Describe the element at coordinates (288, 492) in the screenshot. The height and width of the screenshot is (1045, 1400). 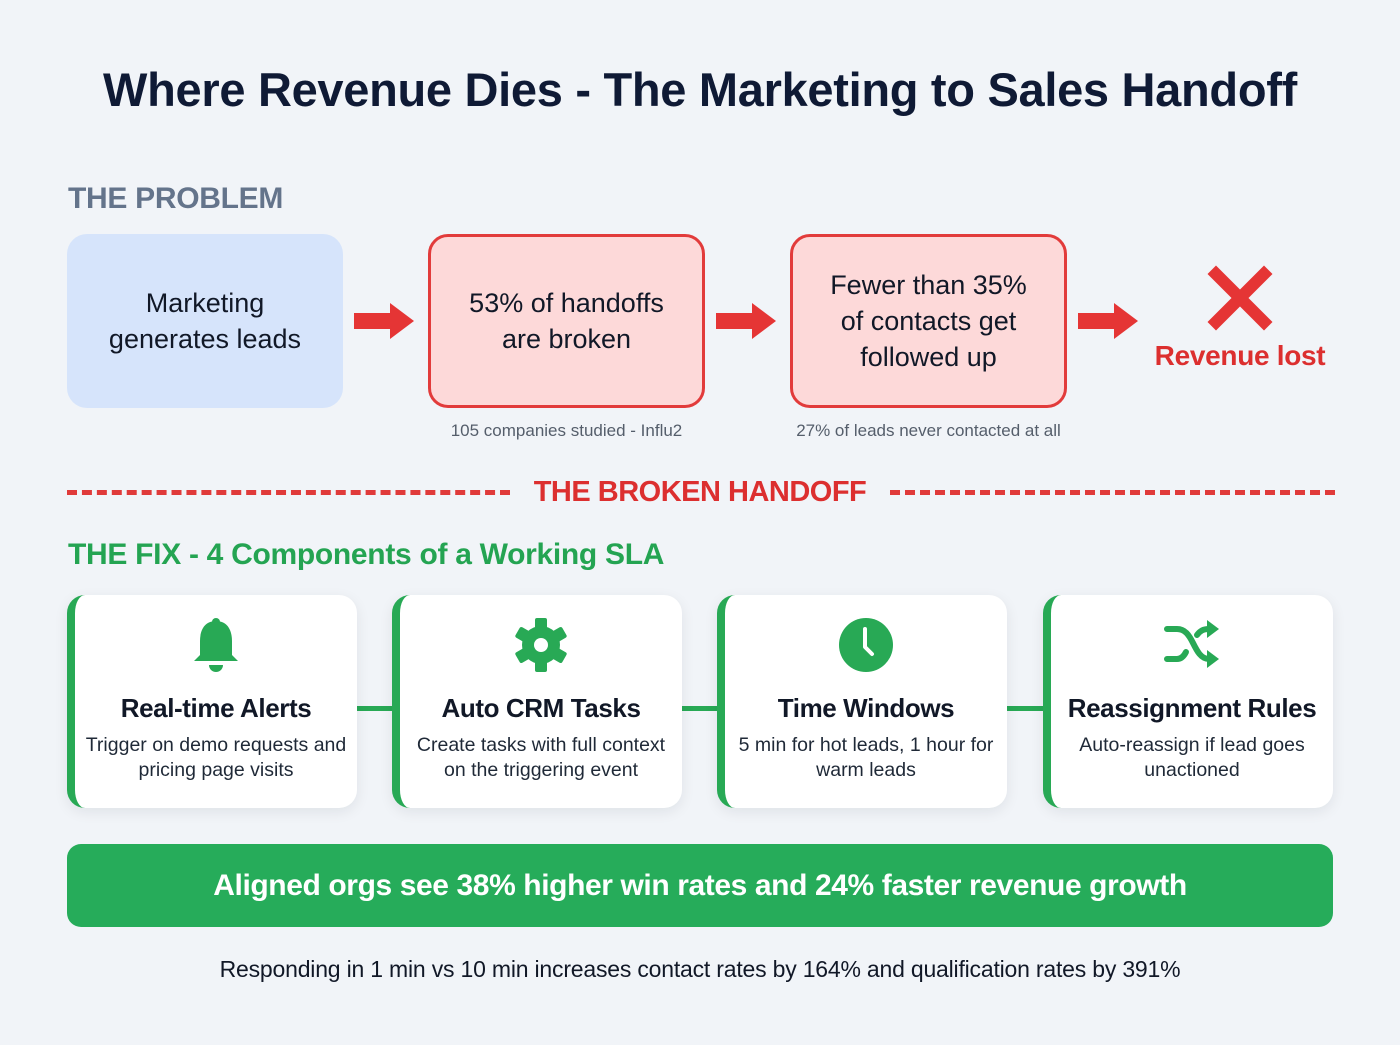
I see `dashed-divider-left` at that location.